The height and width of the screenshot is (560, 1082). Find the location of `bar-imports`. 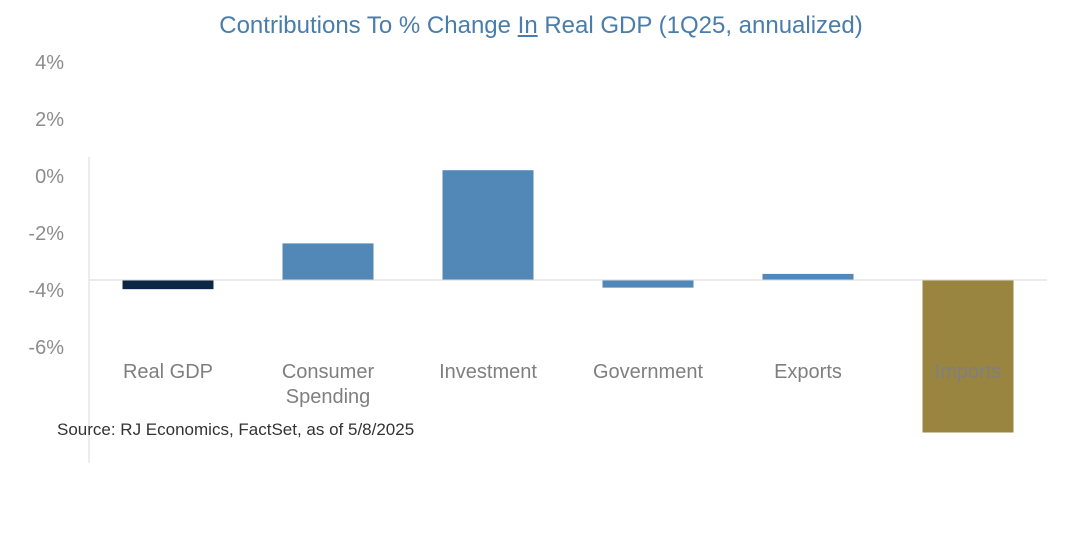

bar-imports is located at coordinates (968, 356).